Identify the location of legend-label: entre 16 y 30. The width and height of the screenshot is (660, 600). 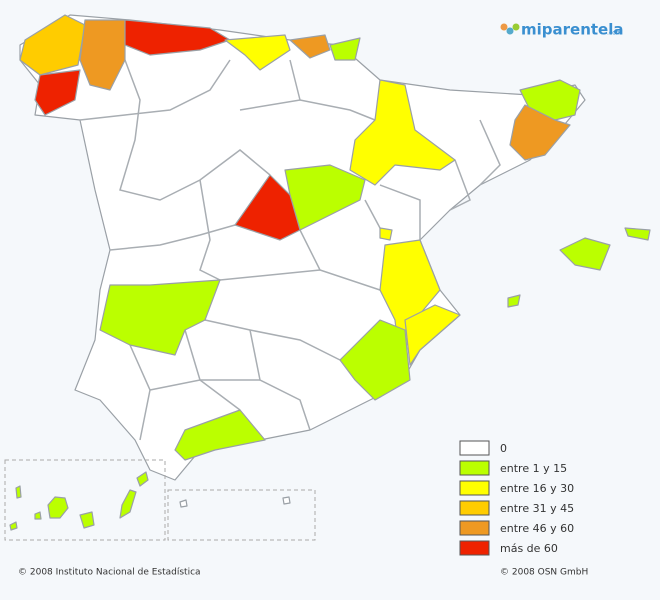
(537, 488).